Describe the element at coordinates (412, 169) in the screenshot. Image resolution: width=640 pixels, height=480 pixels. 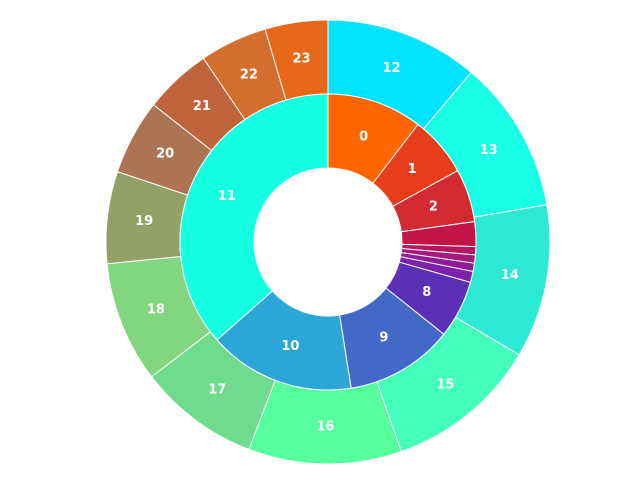
I see `inner-label-1: 1` at that location.